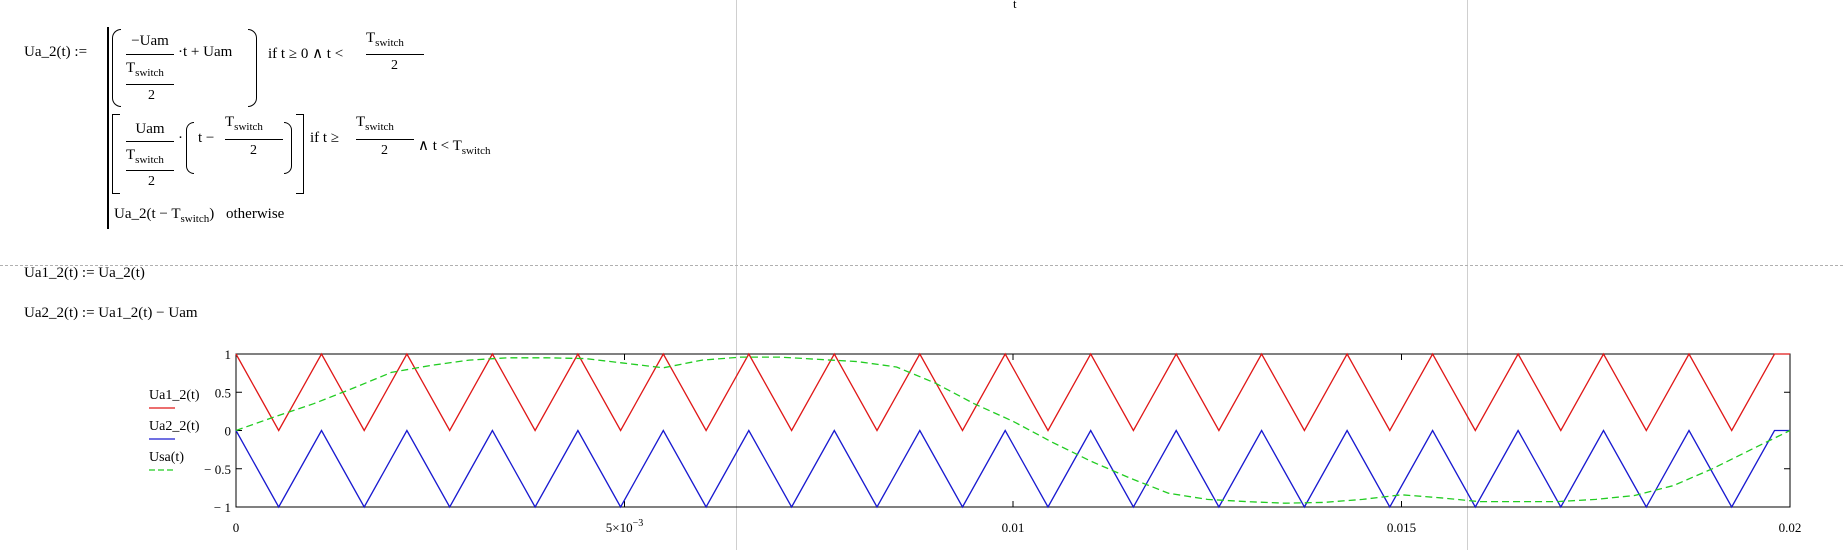 The height and width of the screenshot is (550, 1843). What do you see at coordinates (228, 431) in the screenshot?
I see `y-tick-label: 0` at bounding box center [228, 431].